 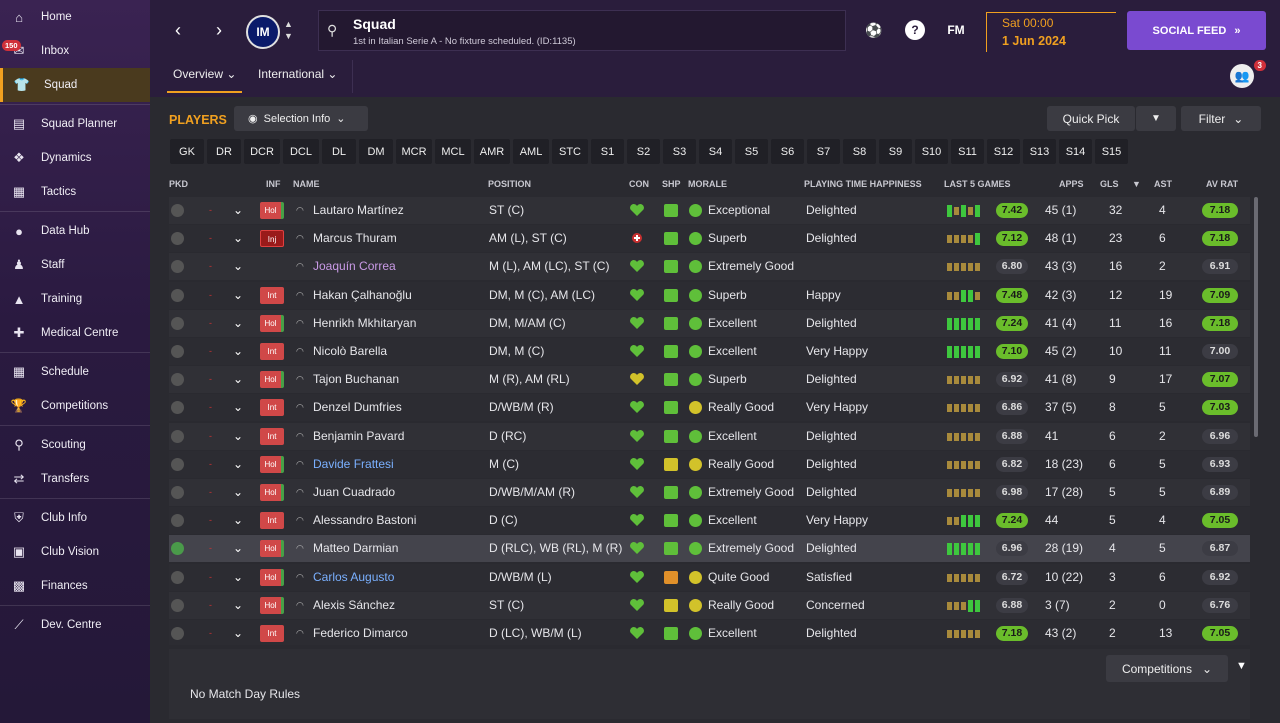 What do you see at coordinates (967, 151) in the screenshot?
I see `position-filter-s11: S11` at bounding box center [967, 151].